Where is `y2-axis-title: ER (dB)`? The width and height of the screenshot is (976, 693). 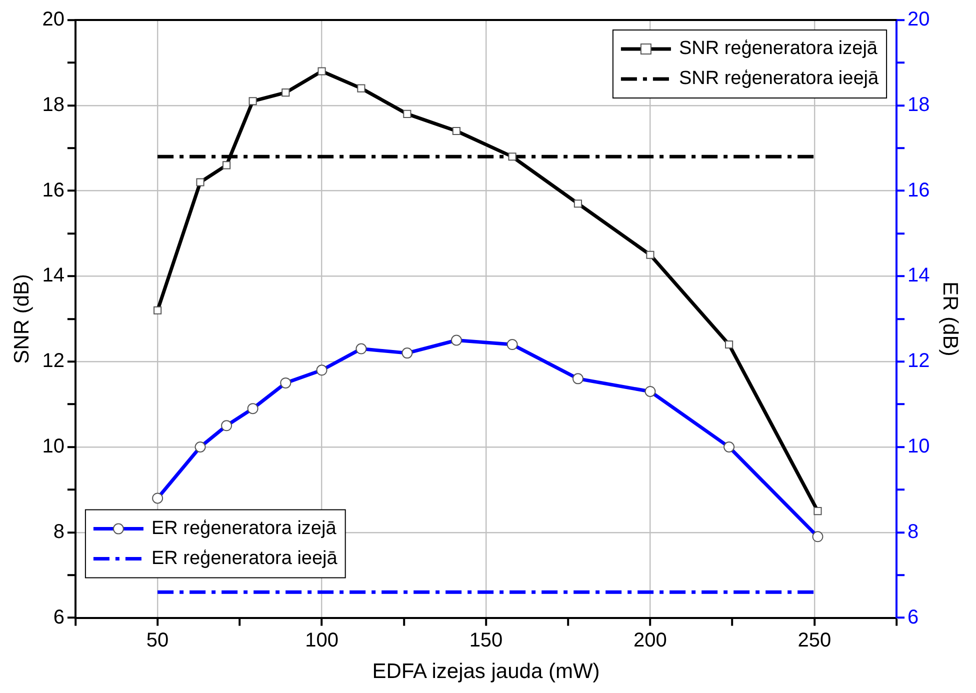 y2-axis-title: ER (dB) is located at coordinates (950, 319).